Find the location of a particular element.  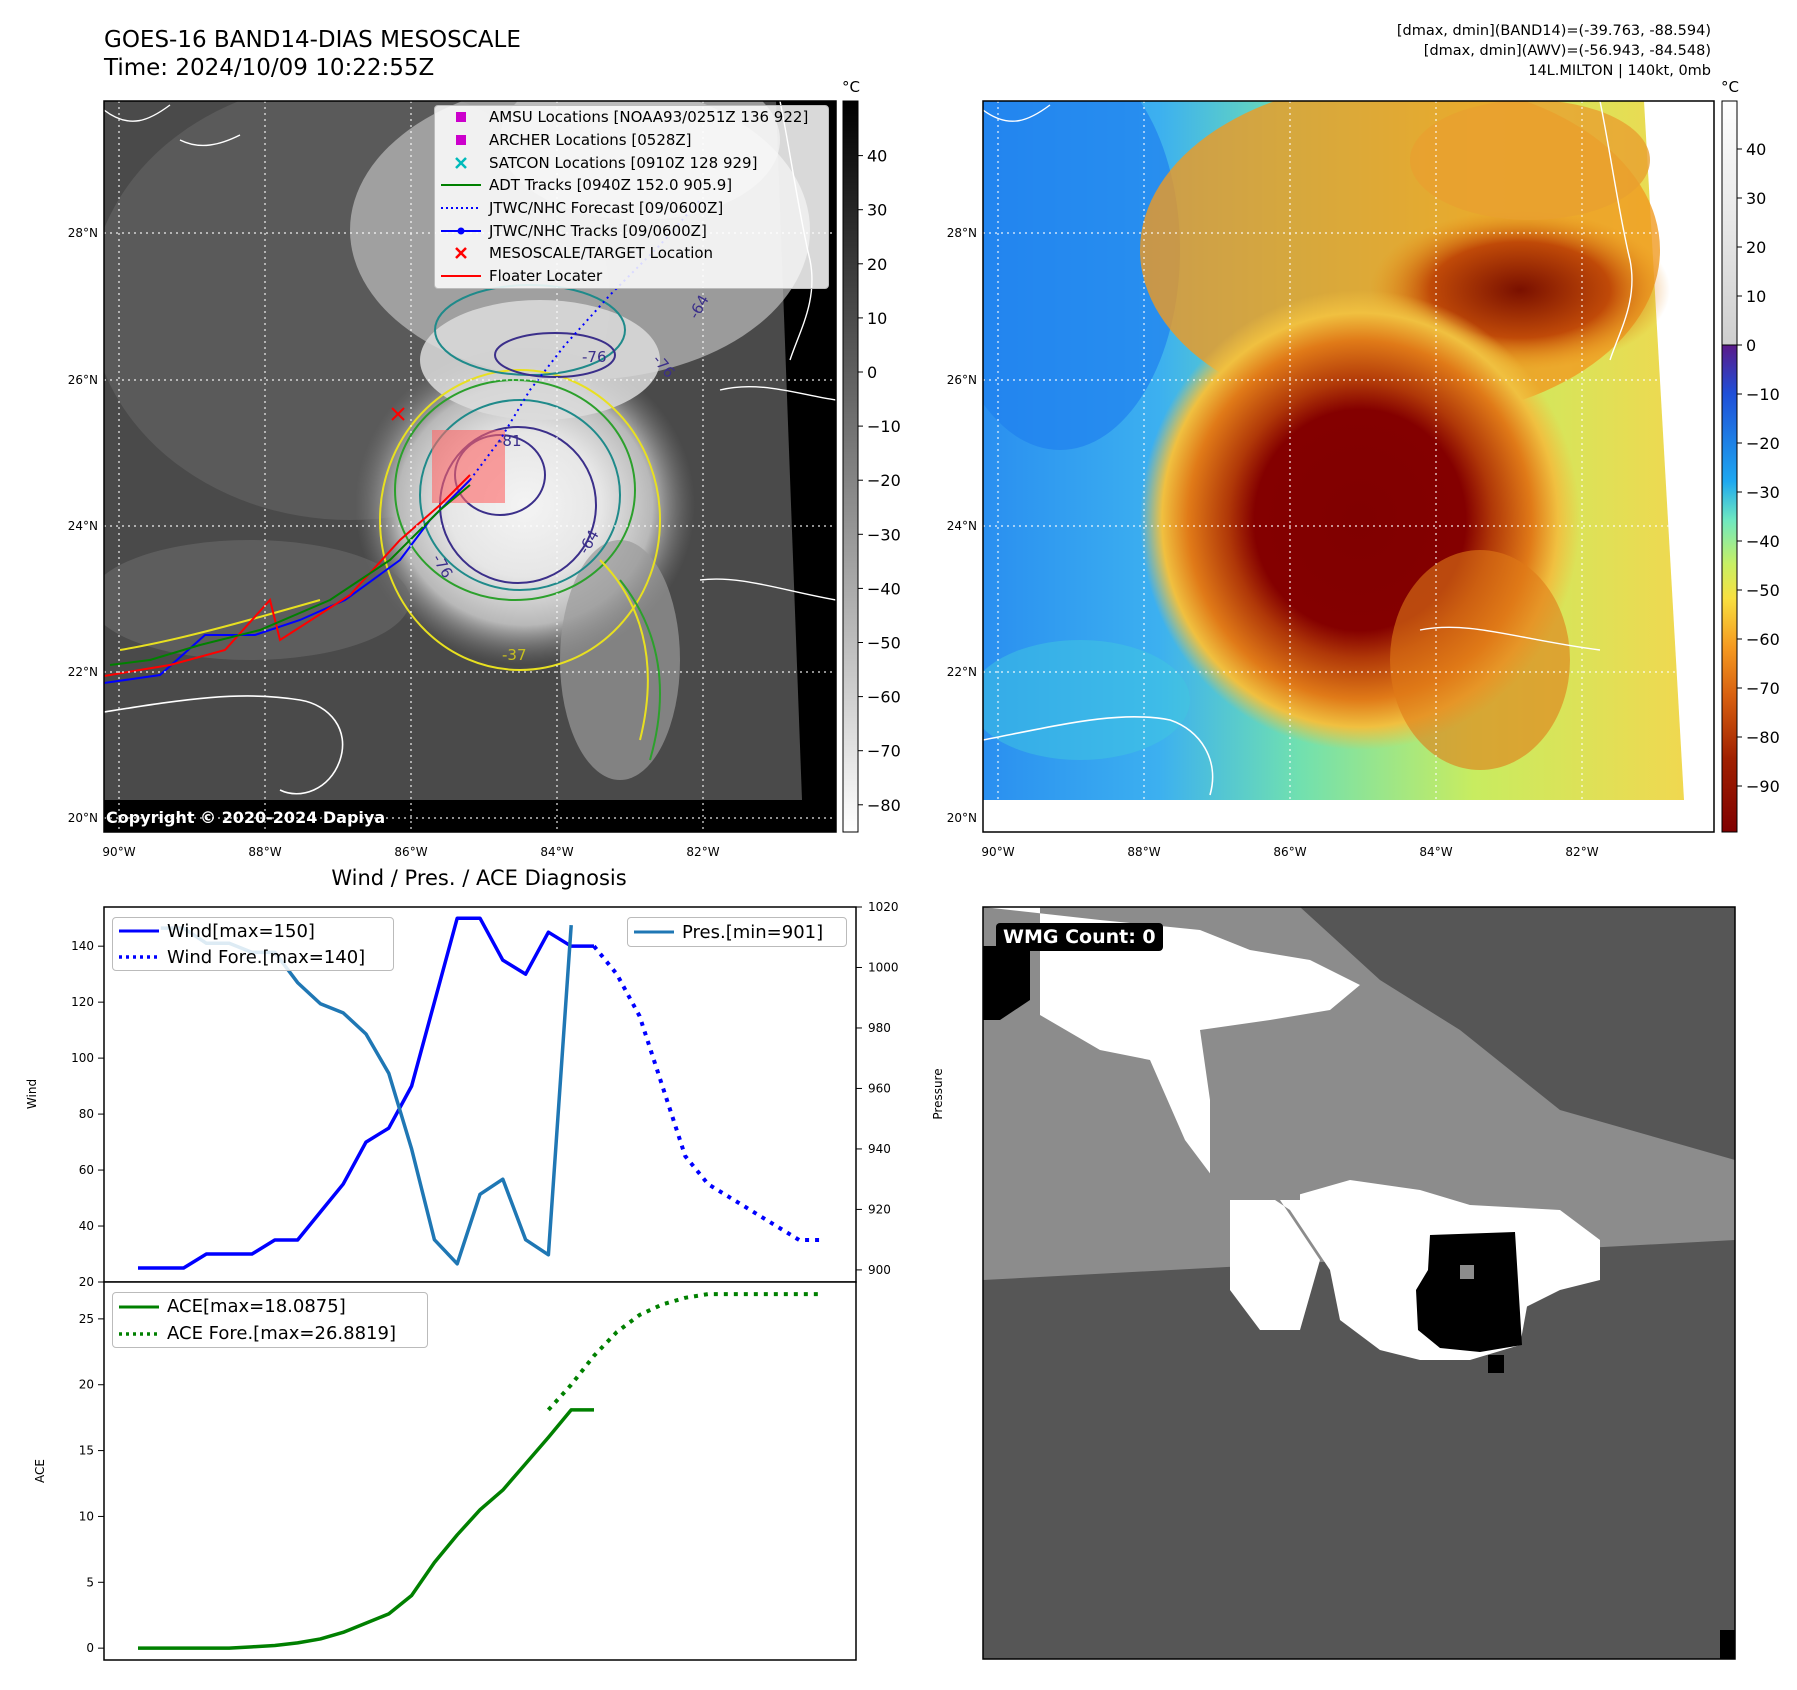

y-tick-label: 10 is located at coordinates (86, 1516).